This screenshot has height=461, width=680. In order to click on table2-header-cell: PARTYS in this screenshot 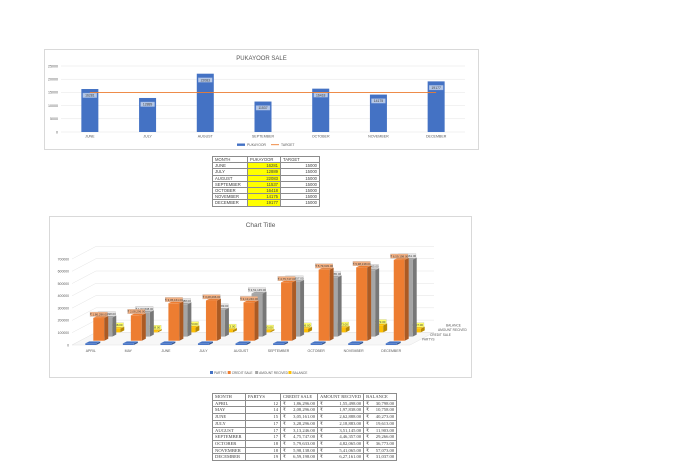, I will do `click(263, 397)`.